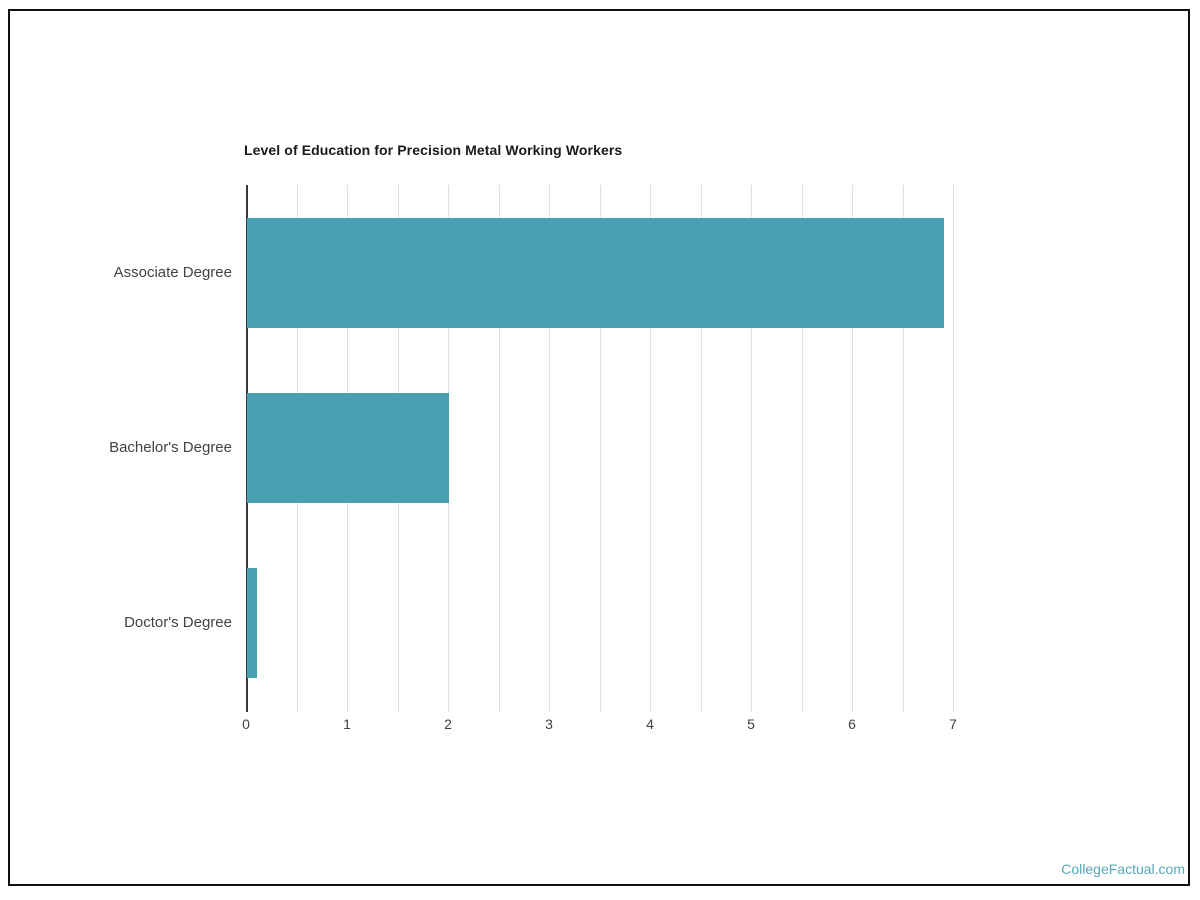 The height and width of the screenshot is (900, 1200). Describe the element at coordinates (1123, 869) in the screenshot. I see `watermark-link: CollegeFactual.com` at that location.